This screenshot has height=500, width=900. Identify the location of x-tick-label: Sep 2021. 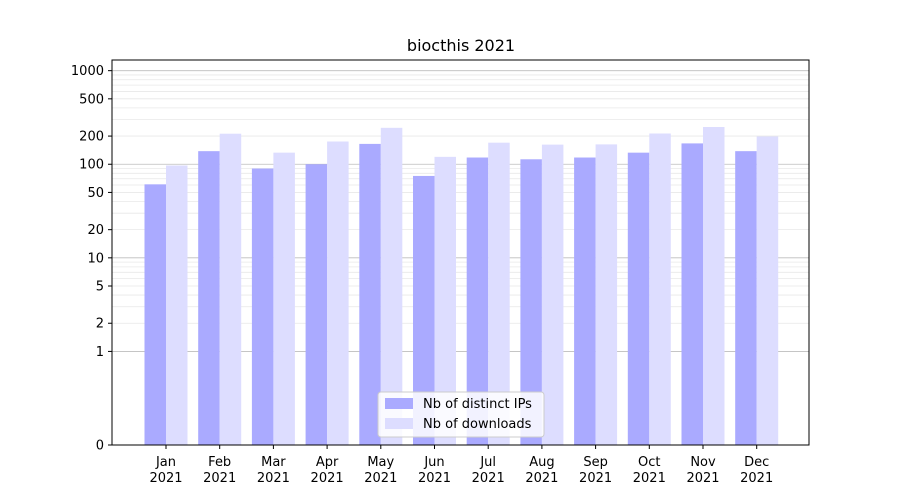
(595, 470).